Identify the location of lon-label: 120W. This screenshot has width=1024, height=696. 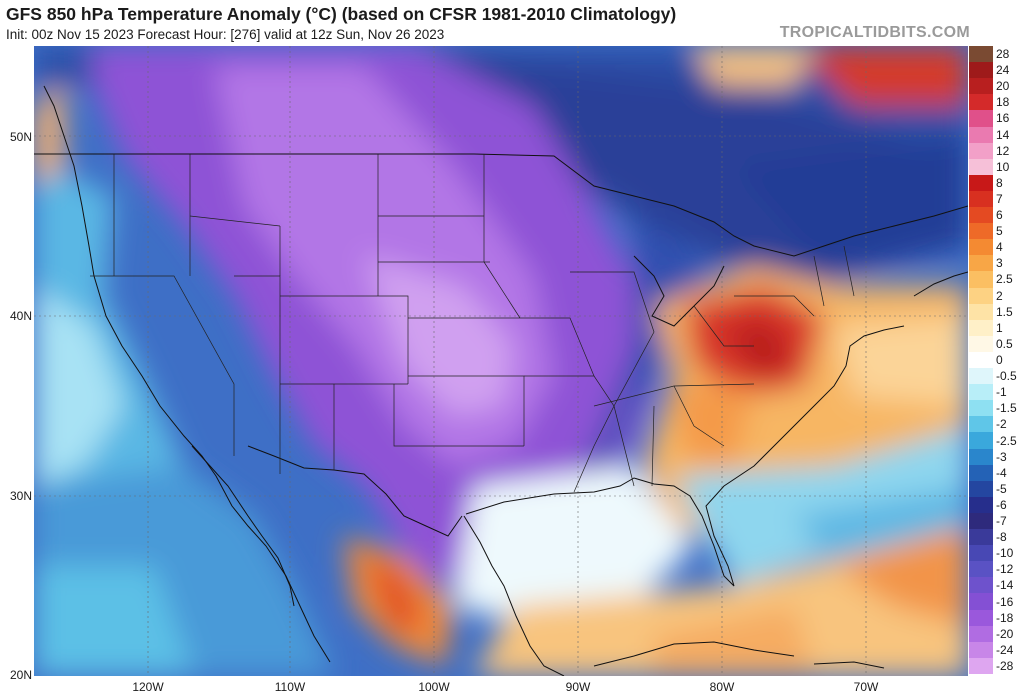
(148, 687).